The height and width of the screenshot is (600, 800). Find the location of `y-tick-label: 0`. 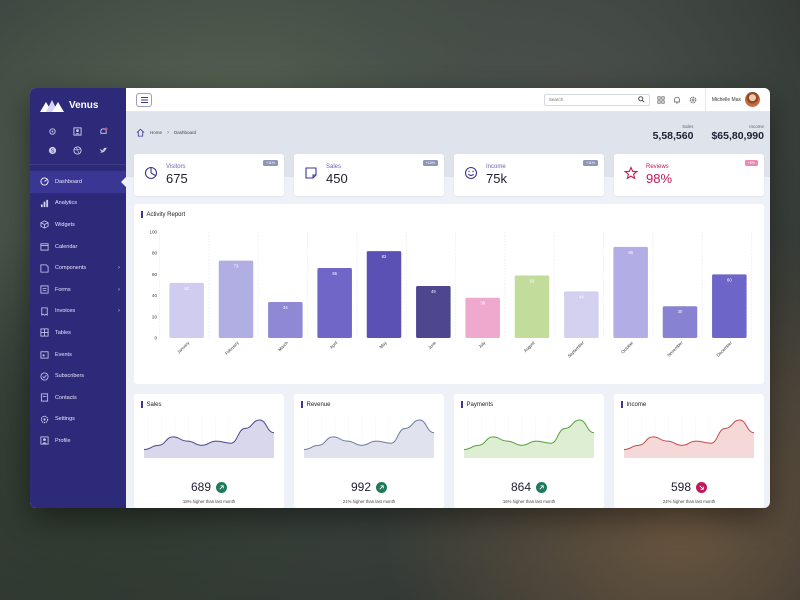

y-tick-label: 0 is located at coordinates (155, 338).